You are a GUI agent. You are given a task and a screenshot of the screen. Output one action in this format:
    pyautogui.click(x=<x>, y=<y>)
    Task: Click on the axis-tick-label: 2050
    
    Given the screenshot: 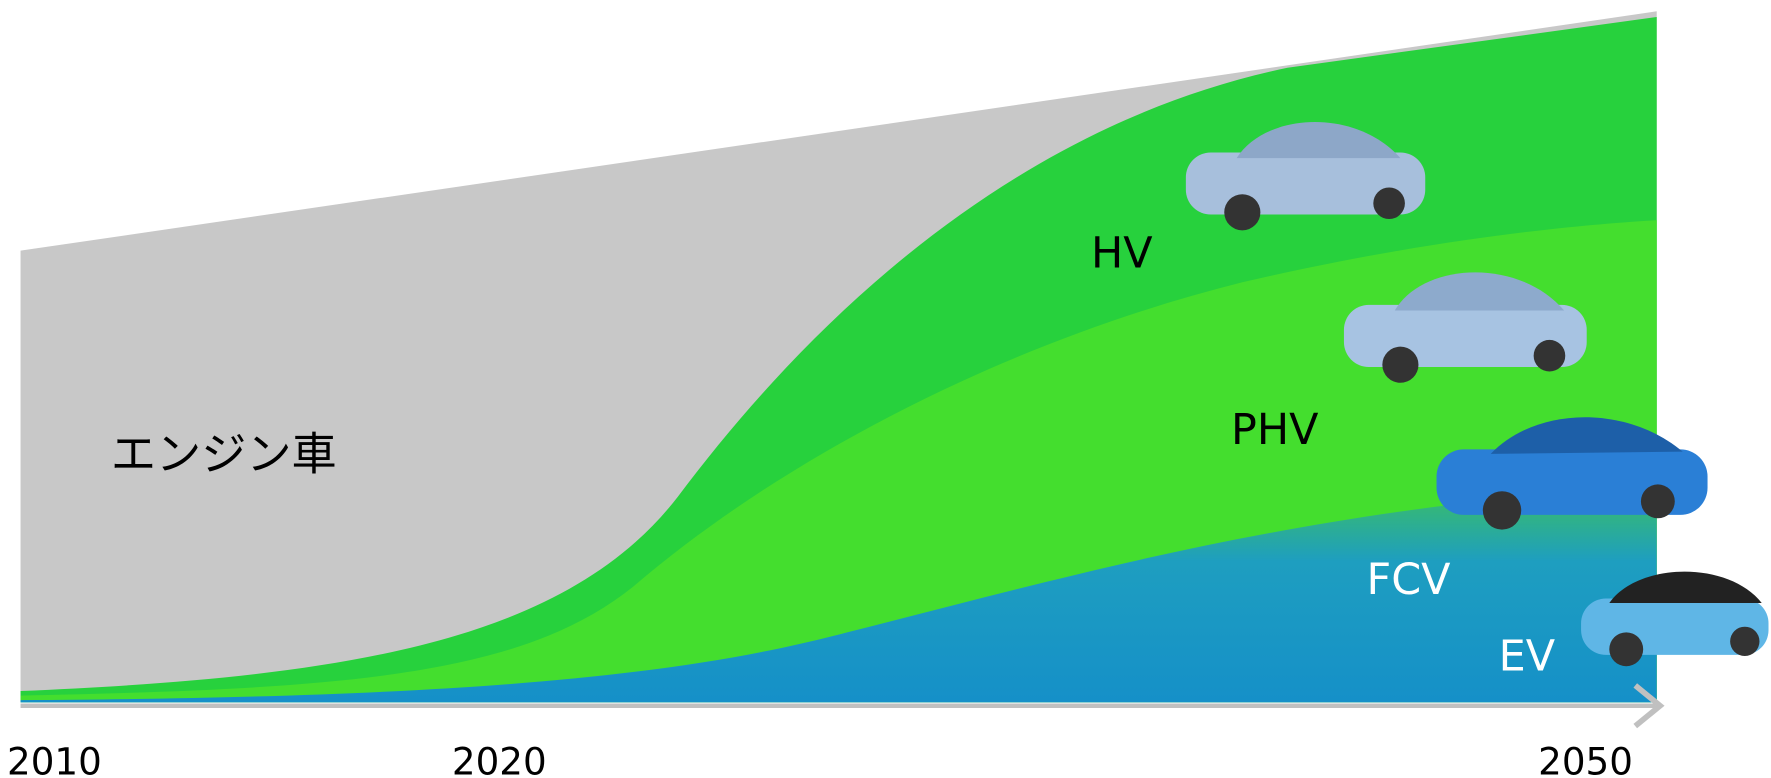 What is the action you would take?
    pyautogui.click(x=1585, y=759)
    